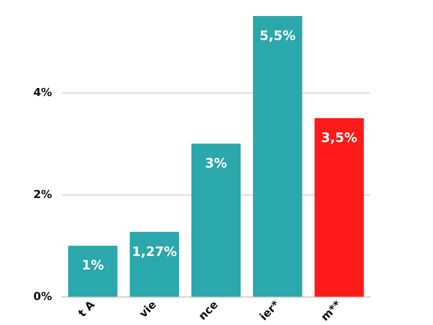 The height and width of the screenshot is (325, 433). I want to click on x-tick-label: nce, so click(208, 310).